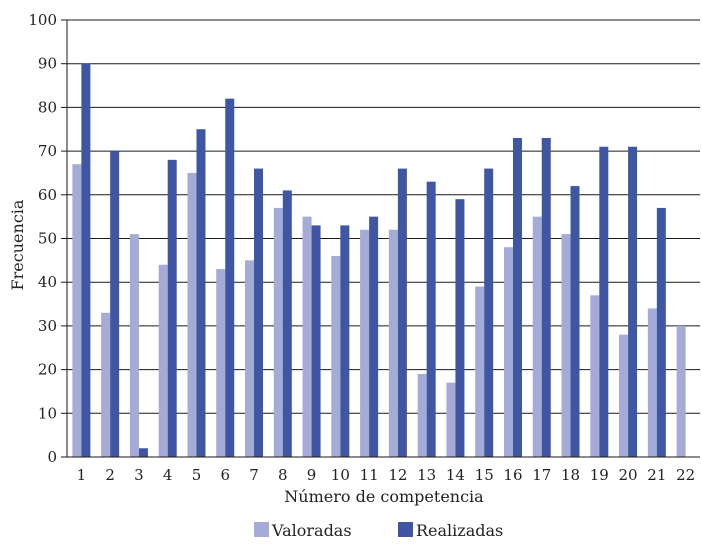 This screenshot has height=545, width=702. I want to click on y-tick-label: 100, so click(42, 20).